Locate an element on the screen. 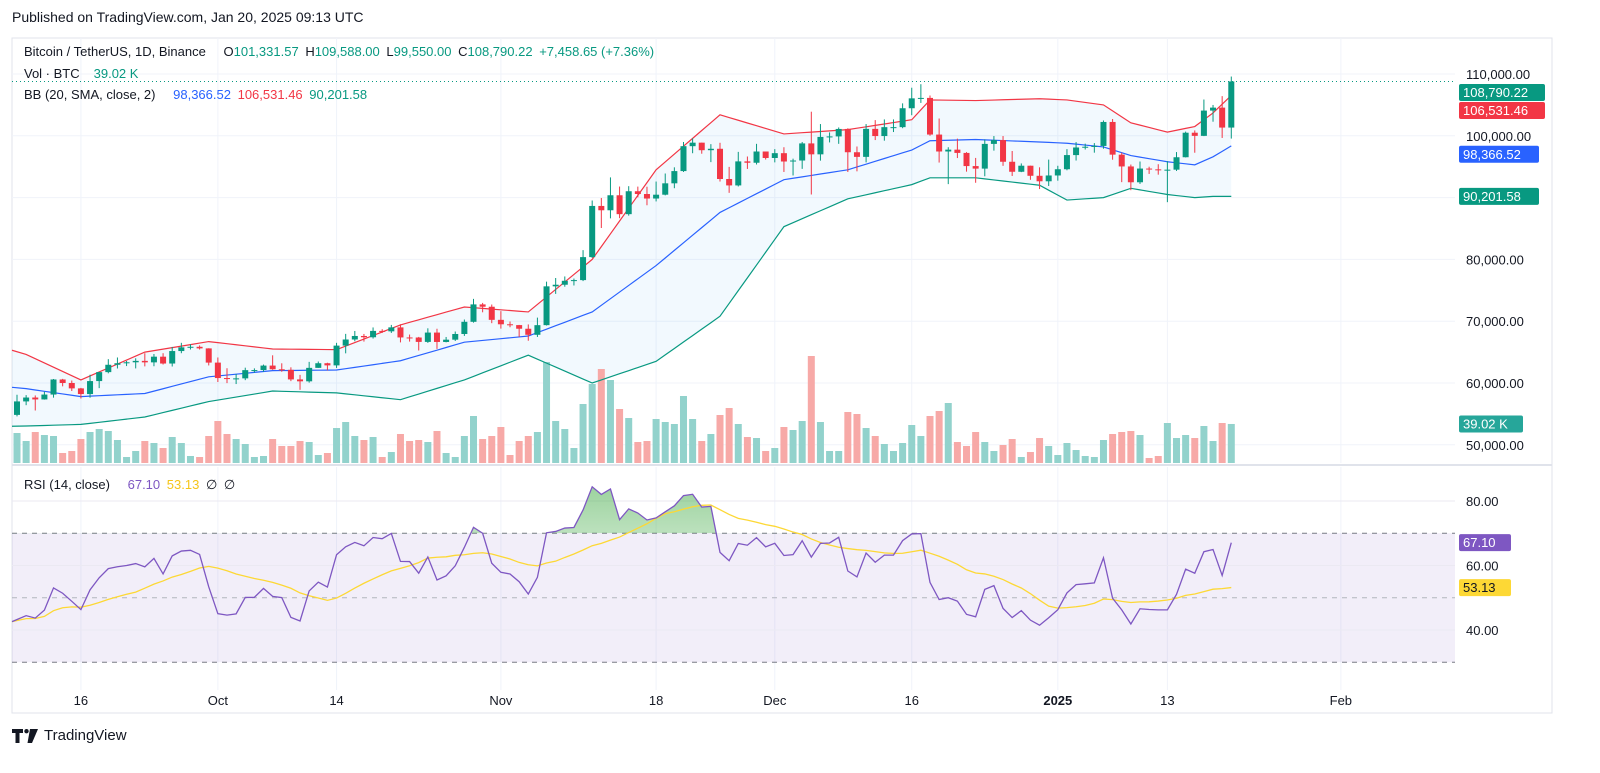 This screenshot has height=773, width=1600. volume-label: Vol · BTC is located at coordinates (52, 73).